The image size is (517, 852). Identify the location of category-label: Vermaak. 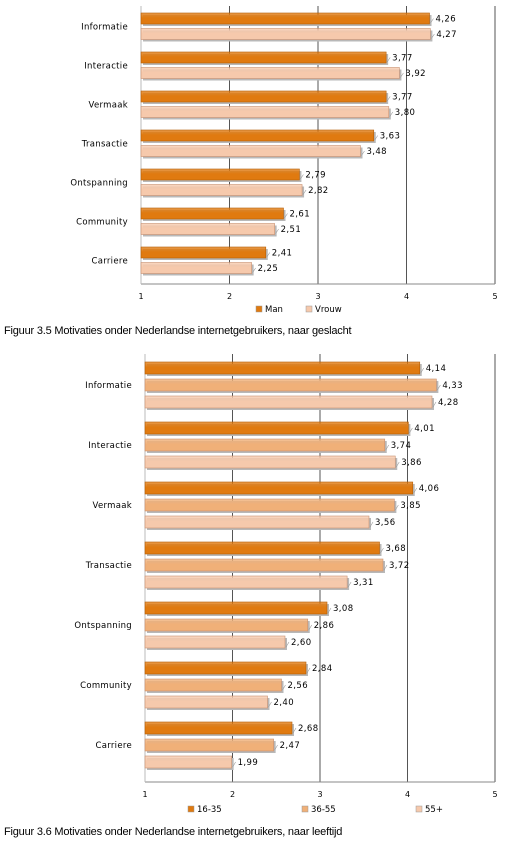
(112, 506).